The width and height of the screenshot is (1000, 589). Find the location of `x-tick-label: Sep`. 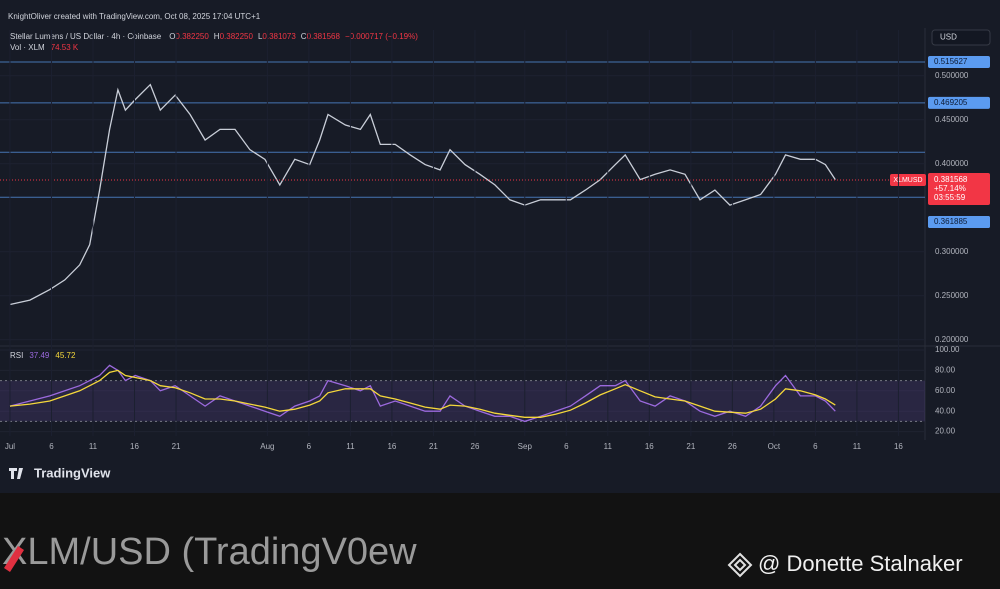

x-tick-label: Sep is located at coordinates (525, 446).